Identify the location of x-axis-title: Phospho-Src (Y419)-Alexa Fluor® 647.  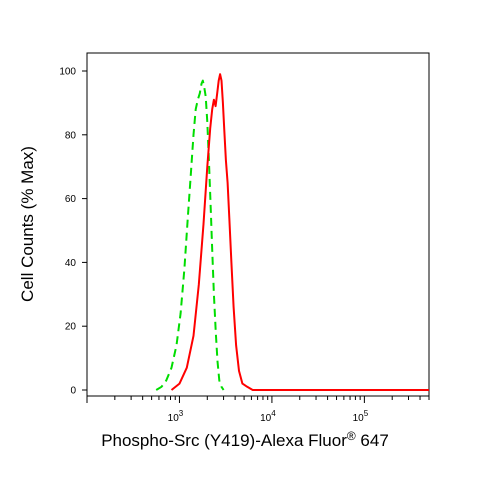
(245, 439).